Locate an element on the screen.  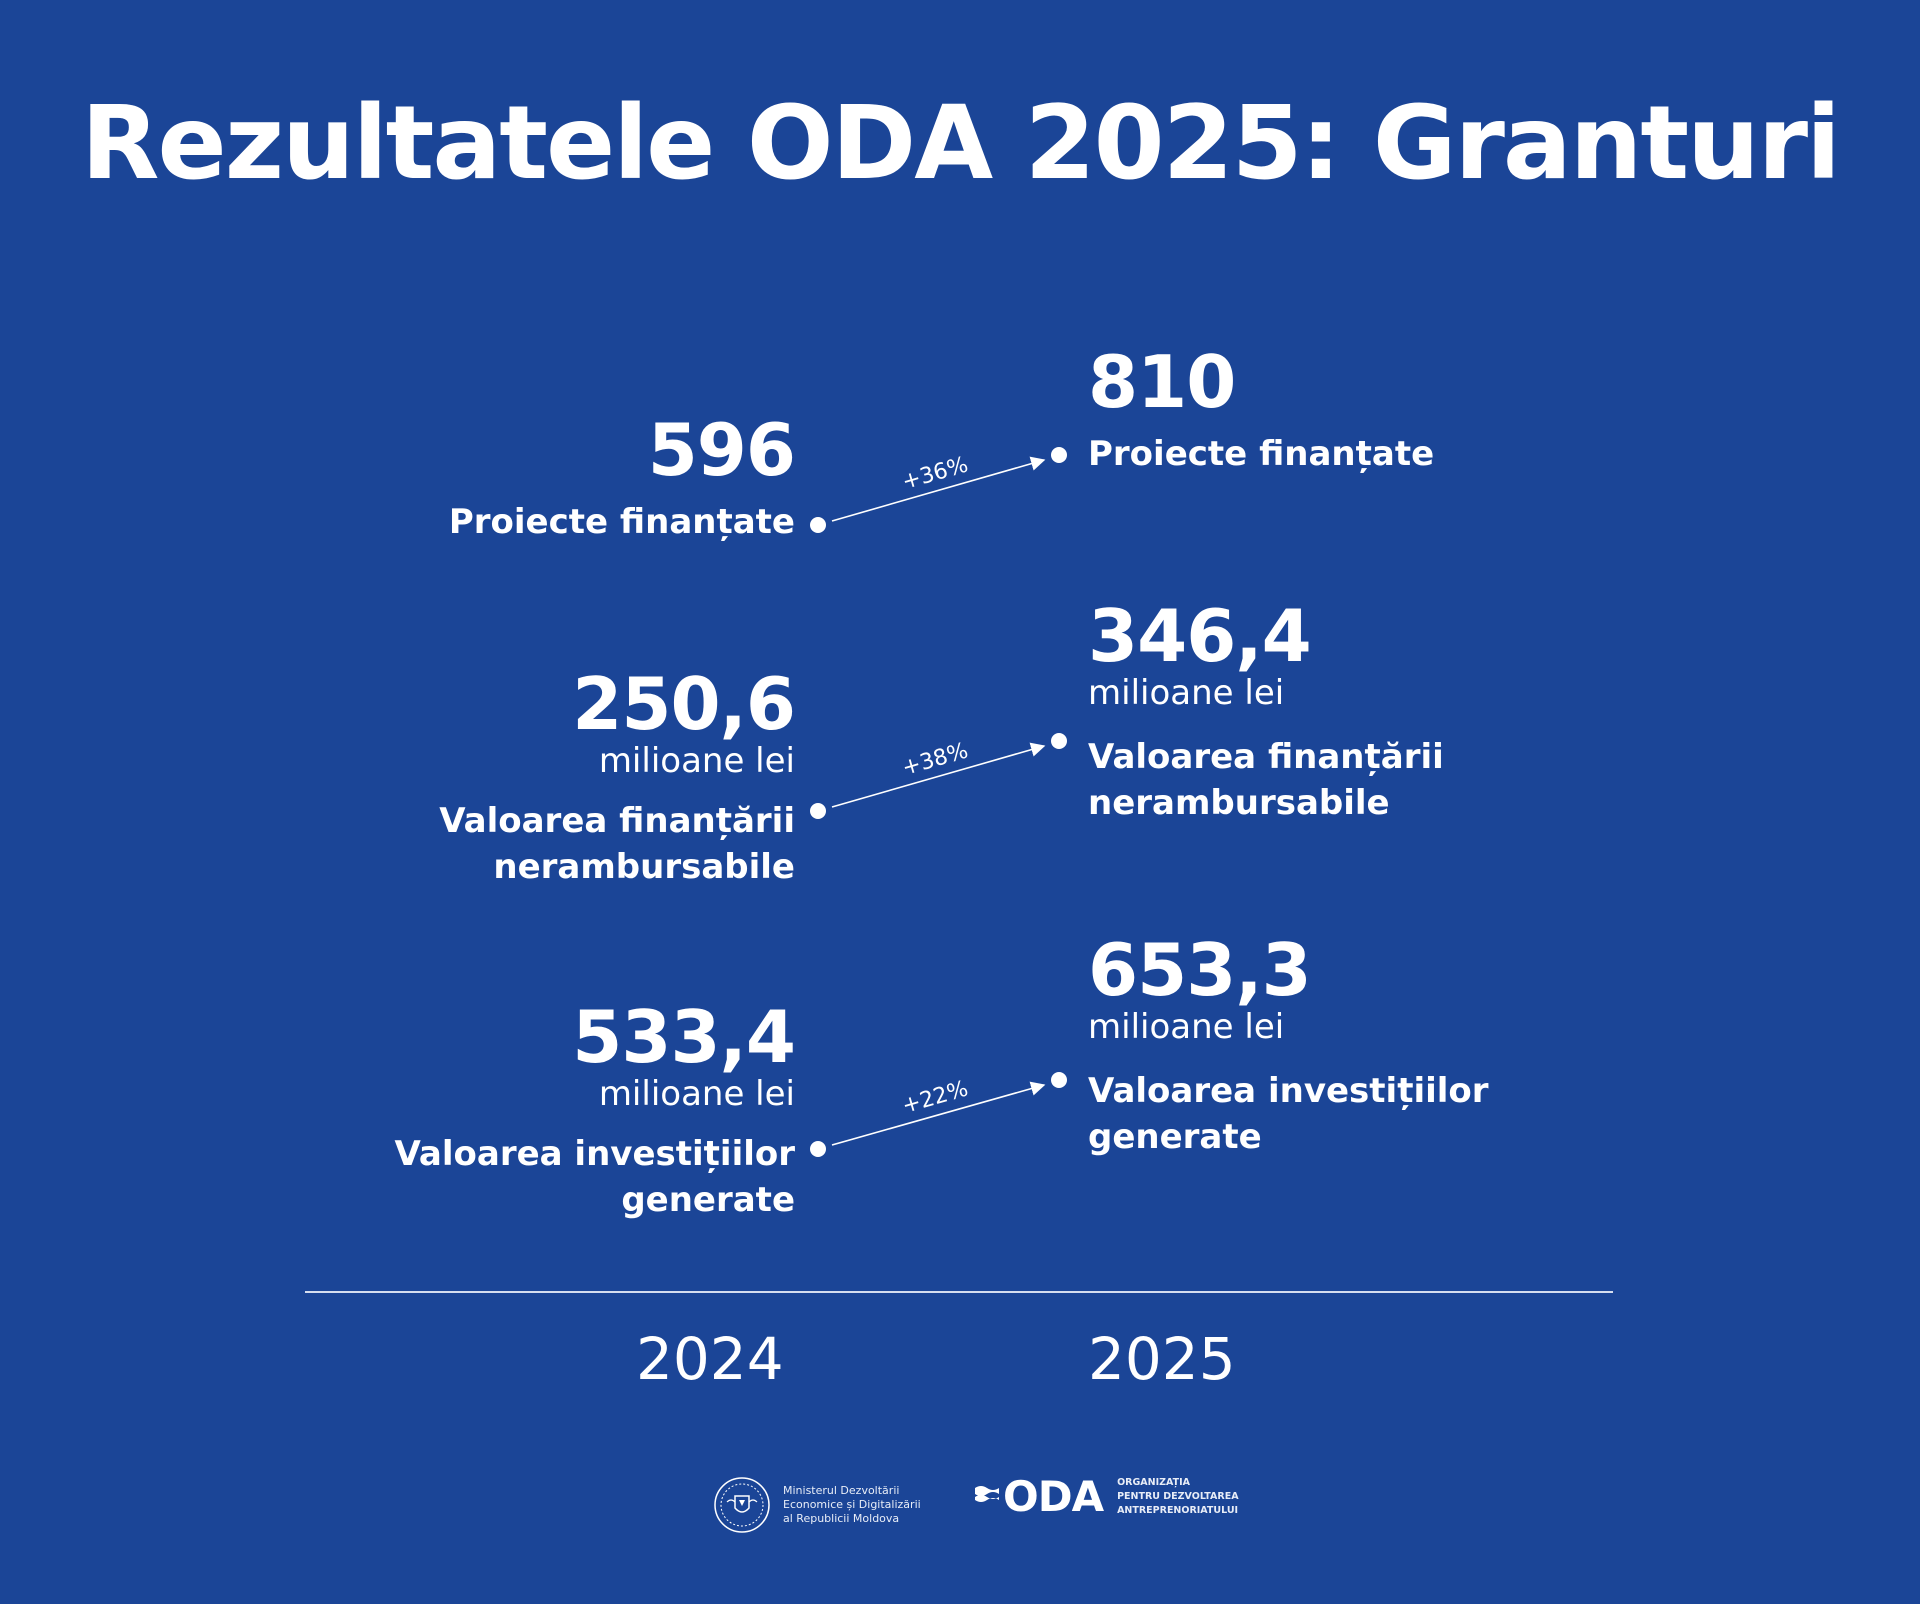
change-label: +38% is located at coordinates (935, 759).